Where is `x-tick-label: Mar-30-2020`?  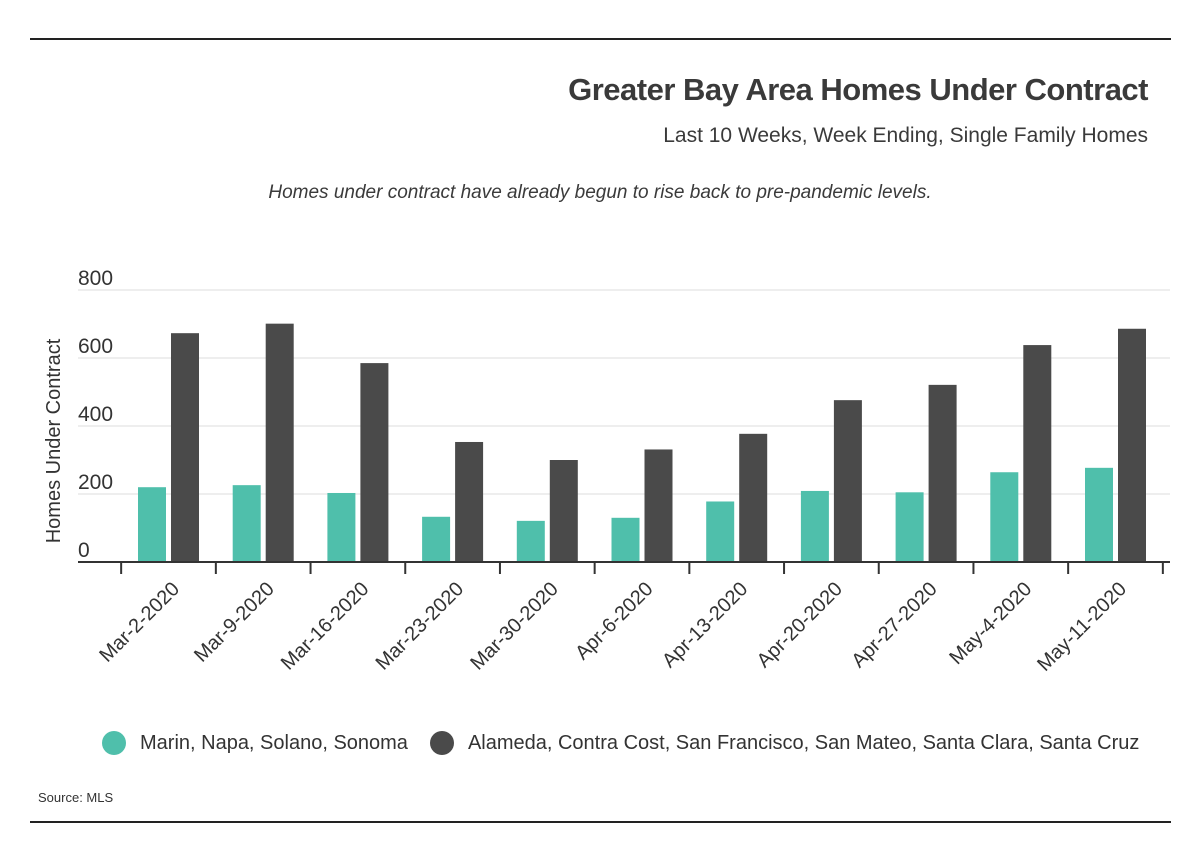 x-tick-label: Mar-30-2020 is located at coordinates (514, 626).